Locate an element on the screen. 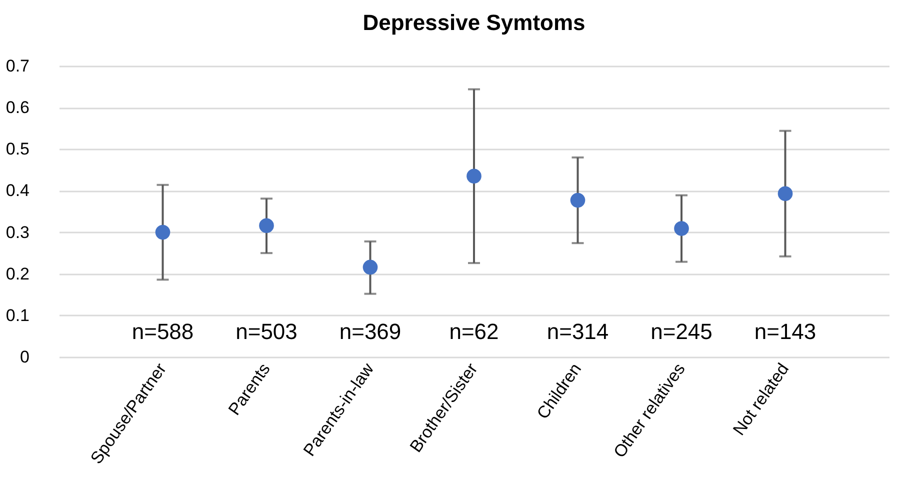  annotation: n=143 is located at coordinates (785, 331).